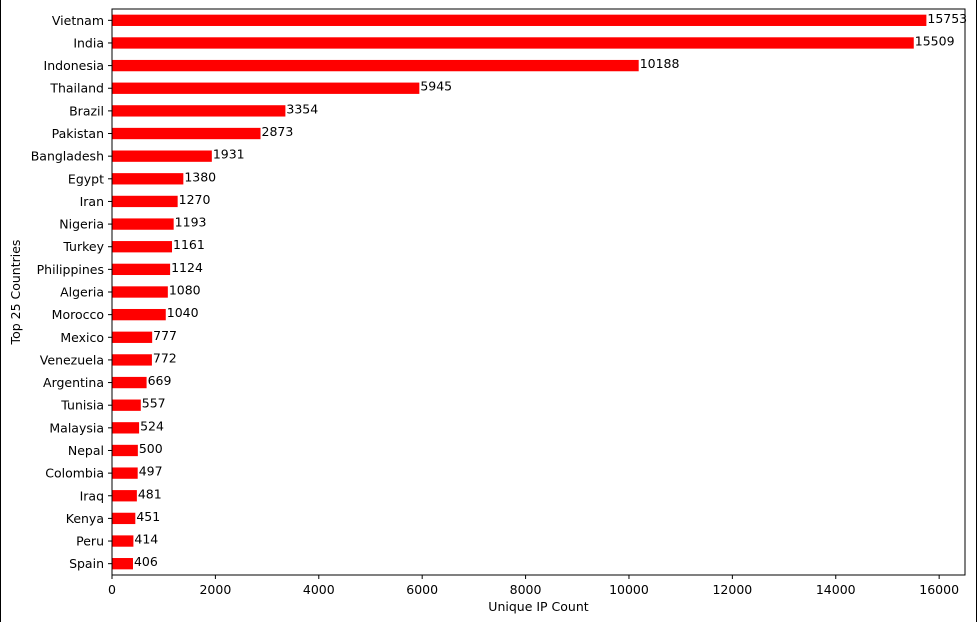 This screenshot has width=977, height=622. I want to click on bar-india, so click(513, 43).